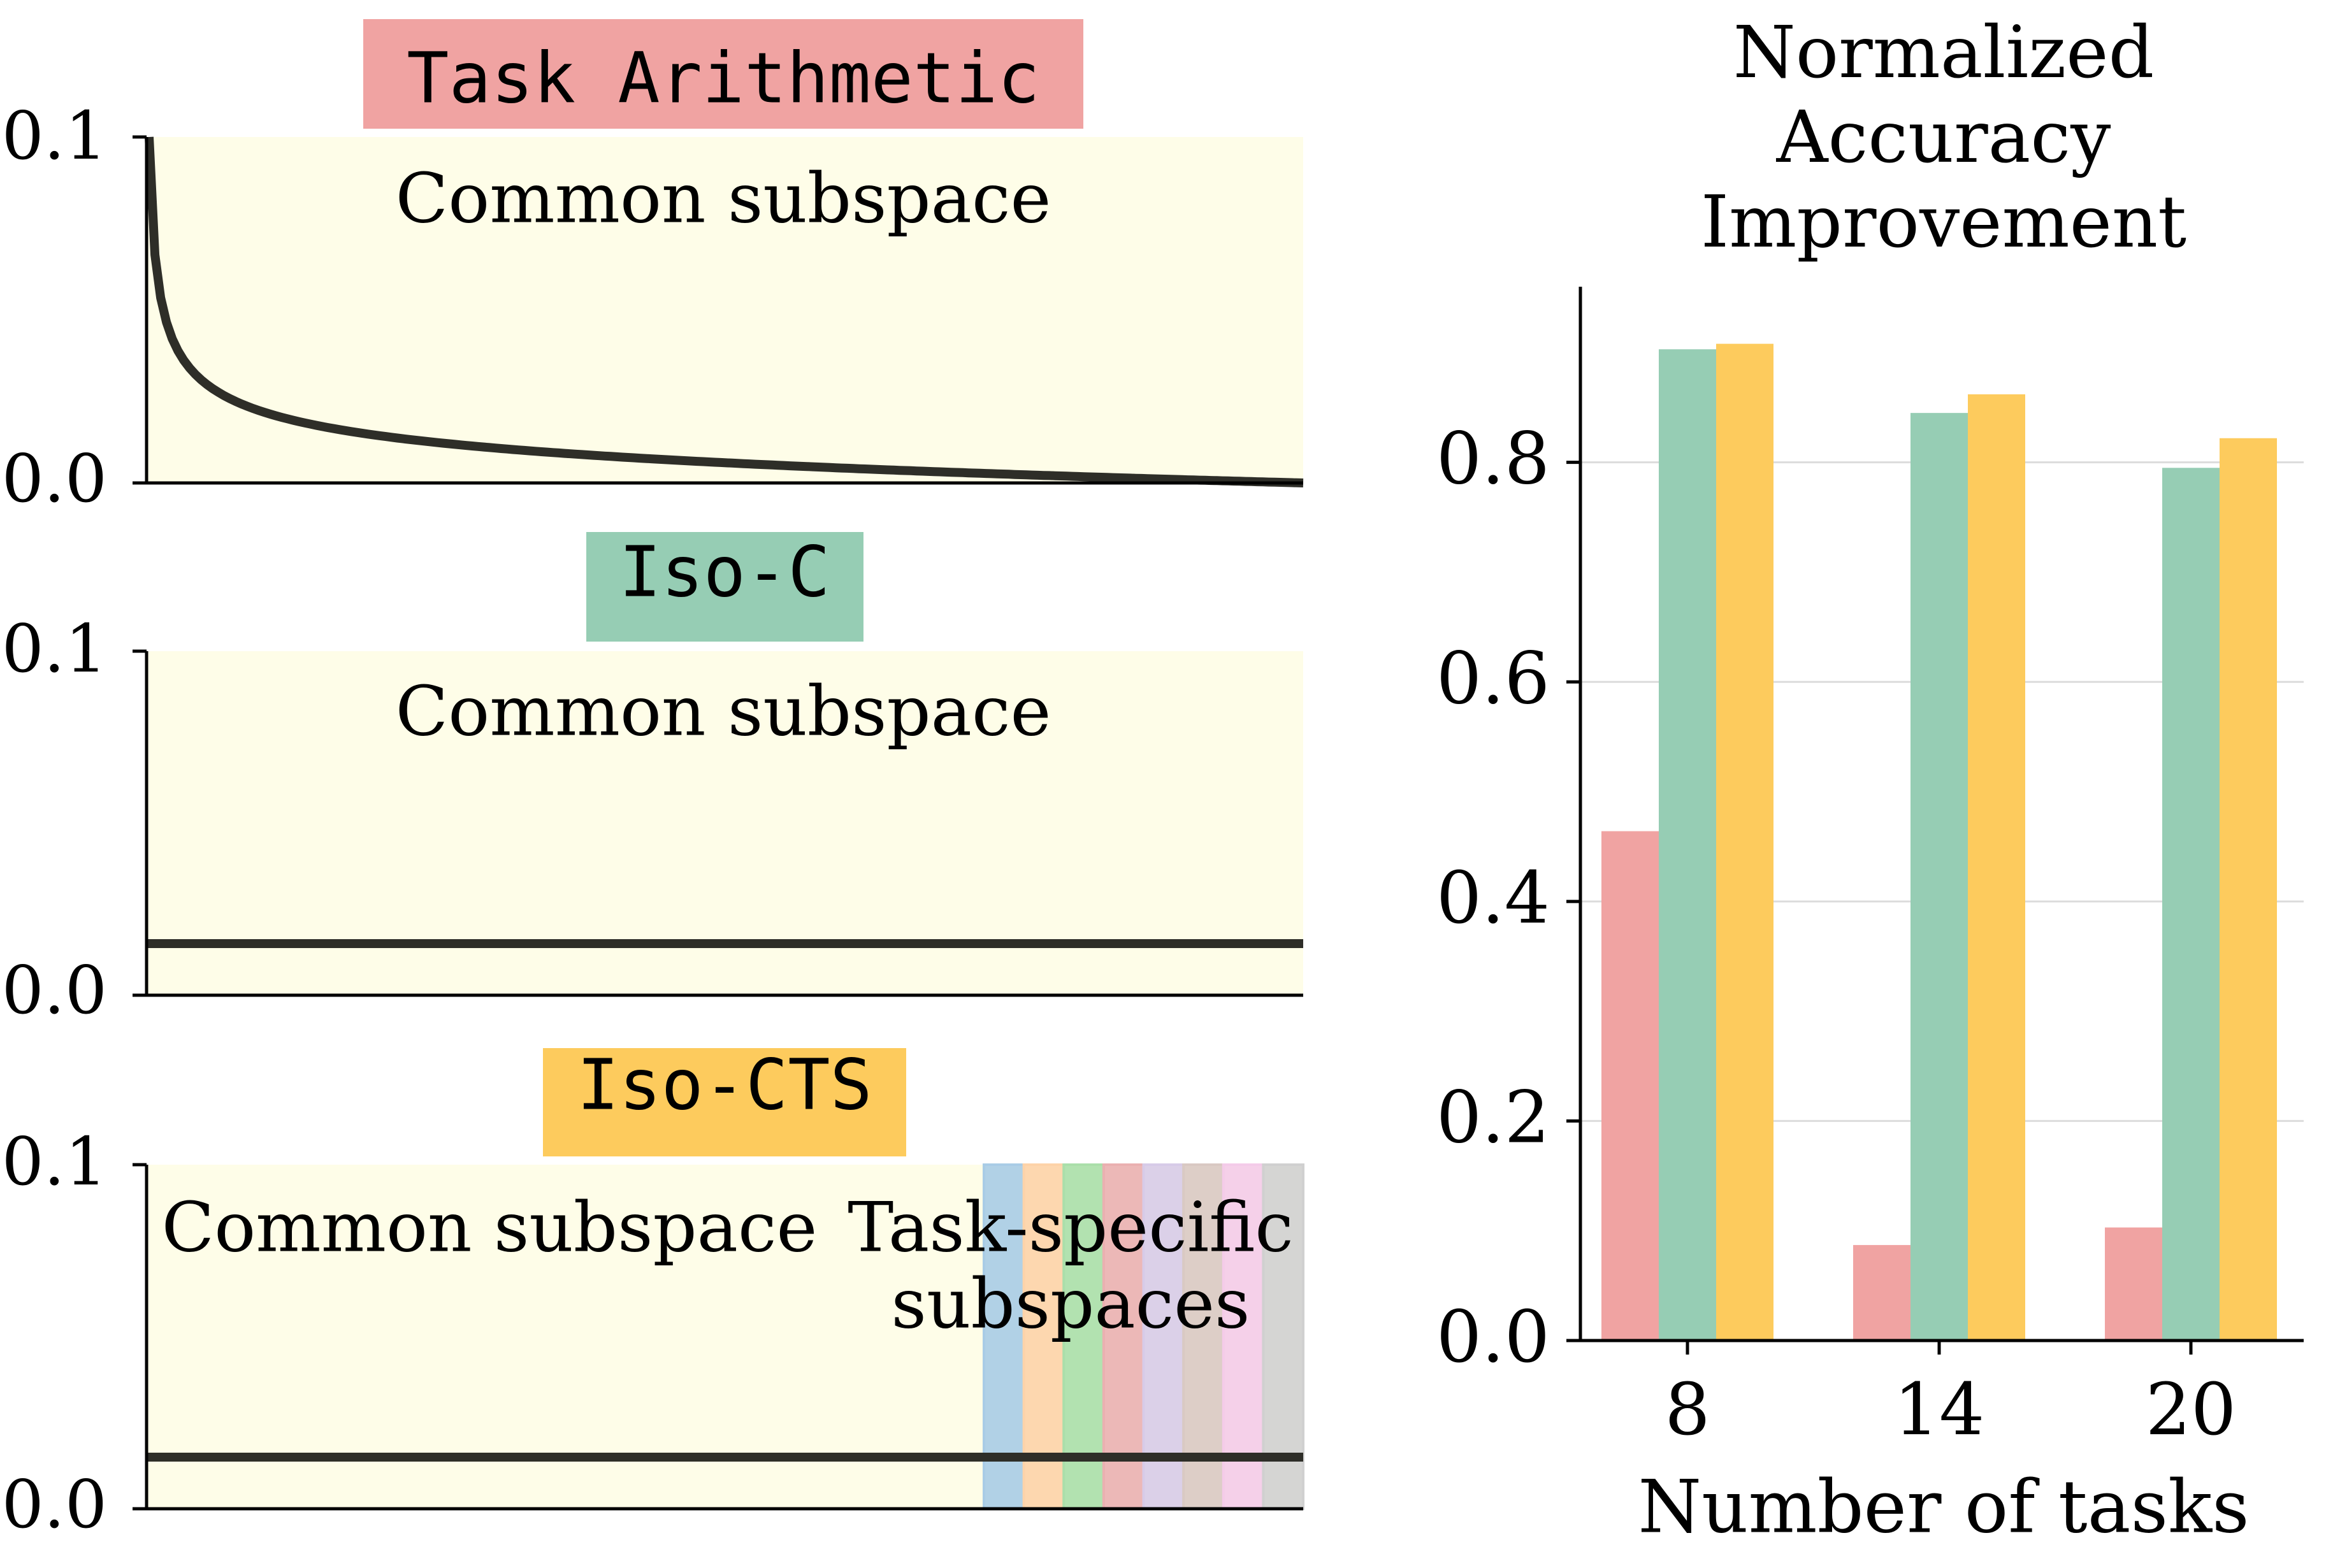  I want to click on task-specific-subspaces, so click(1143, 1336).